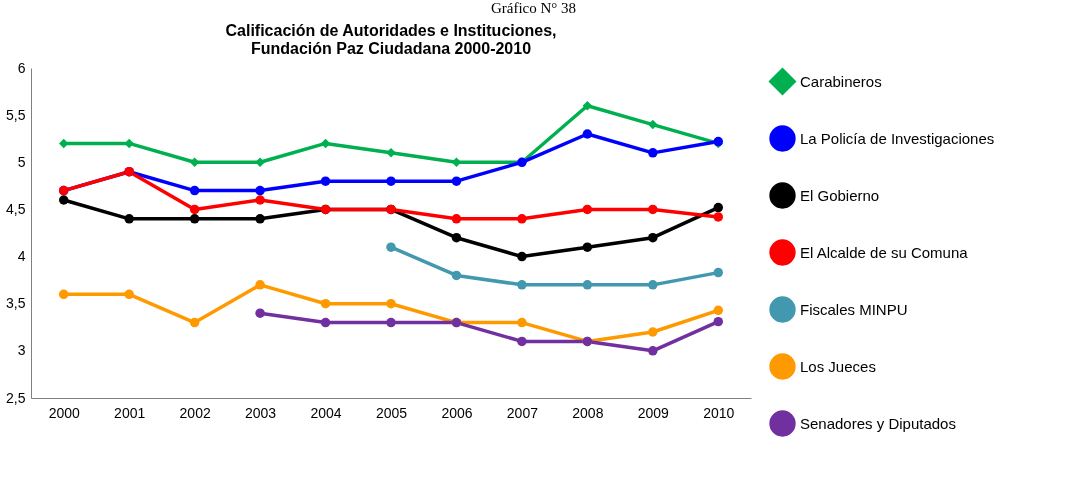 Image resolution: width=1067 pixels, height=495 pixels. Describe the element at coordinates (840, 195) in the screenshot. I see `legend-label: El Gobierno` at that location.